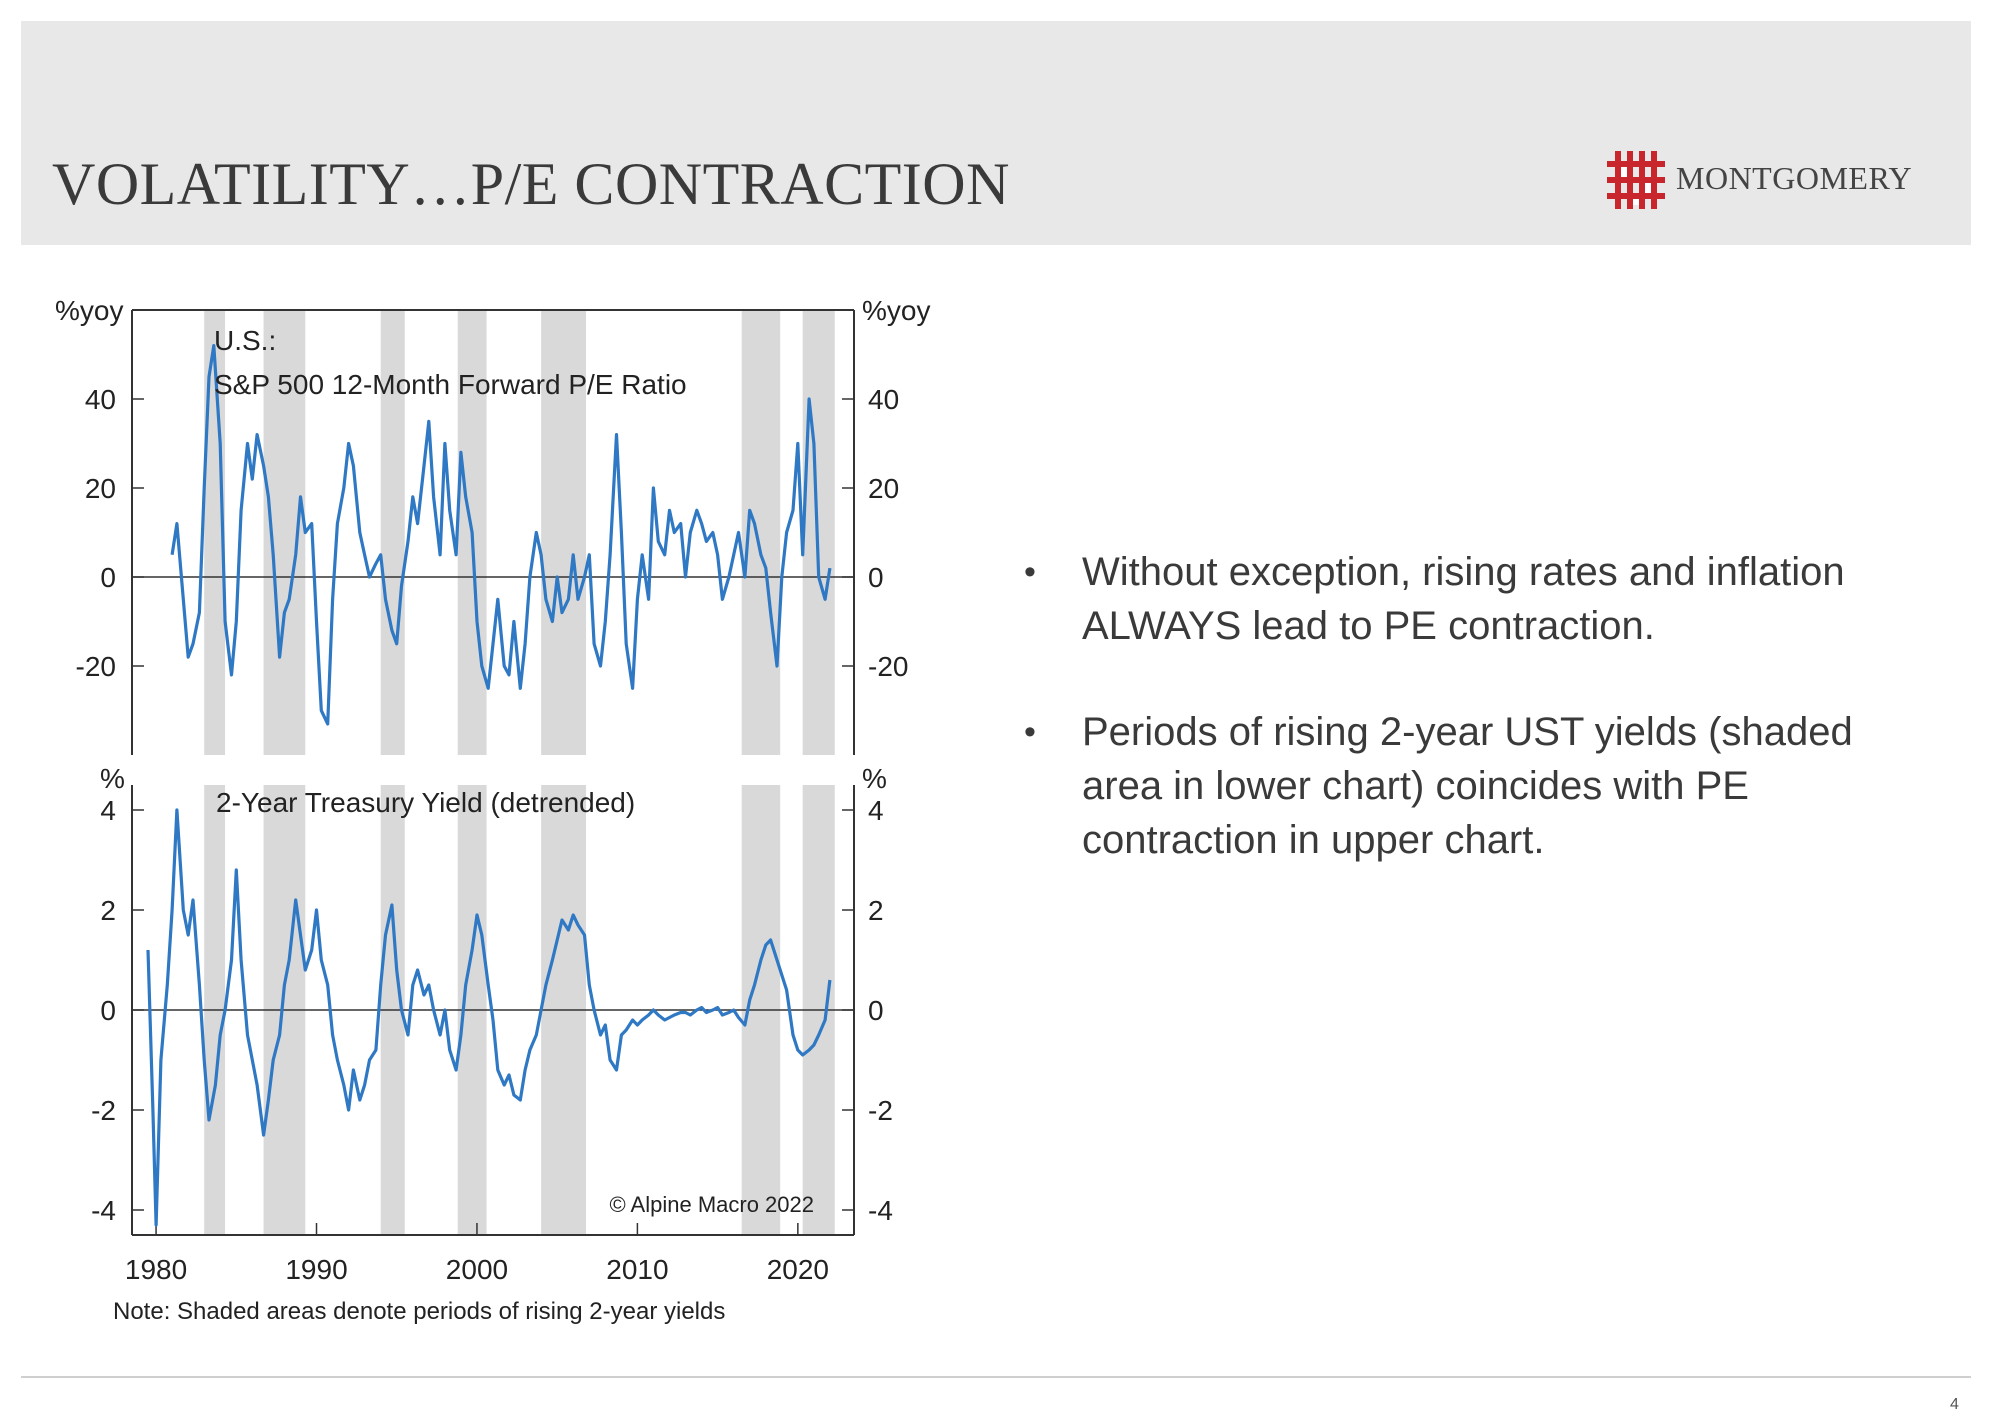 The width and height of the screenshot is (1992, 1424). I want to click on copyright-annotation: © Alpine Macro 2022, so click(711, 1204).